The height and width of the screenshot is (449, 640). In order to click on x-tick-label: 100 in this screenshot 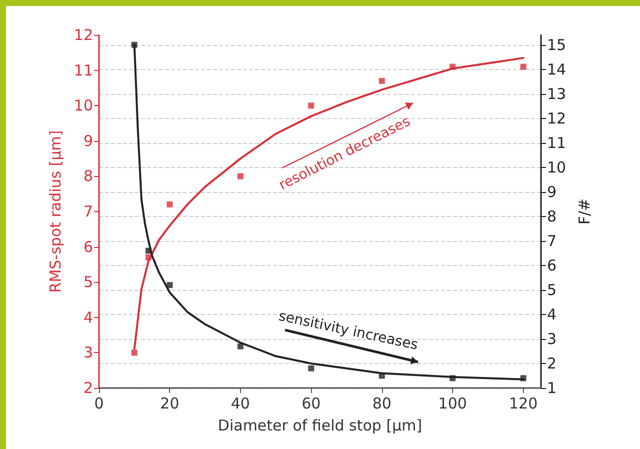, I will do `click(452, 403)`.